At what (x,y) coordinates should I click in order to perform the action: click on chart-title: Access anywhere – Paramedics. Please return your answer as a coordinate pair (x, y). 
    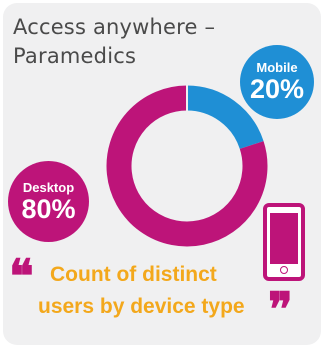
    Looking at the image, I should click on (114, 42).